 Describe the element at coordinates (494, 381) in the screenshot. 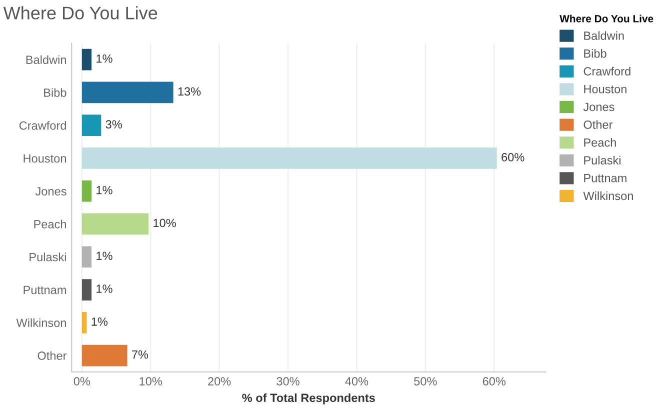

I see `x-tick-label: 60%` at that location.